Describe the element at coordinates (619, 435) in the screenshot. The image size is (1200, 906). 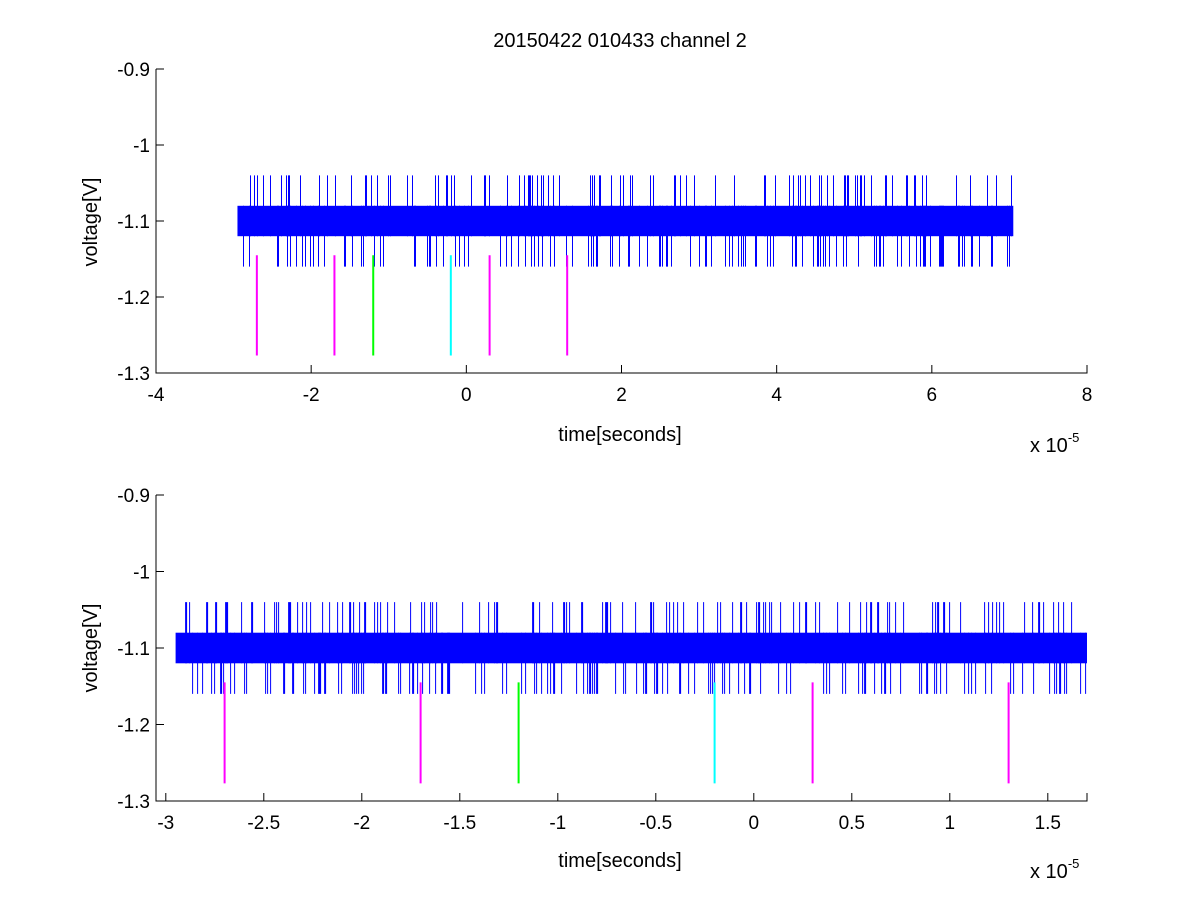
I see `top-x-axis-title: time[seconds]` at that location.